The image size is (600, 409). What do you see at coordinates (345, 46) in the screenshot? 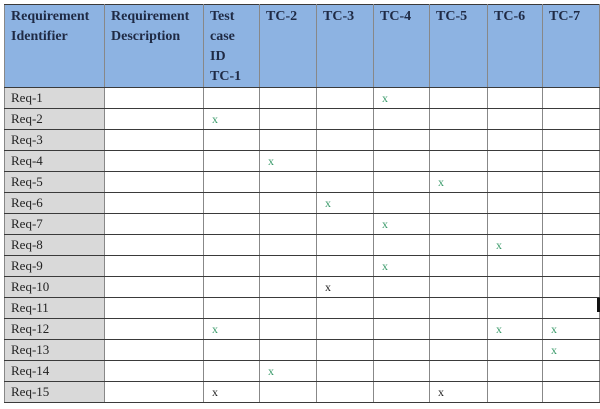
I see `column-header: TC-3` at bounding box center [345, 46].